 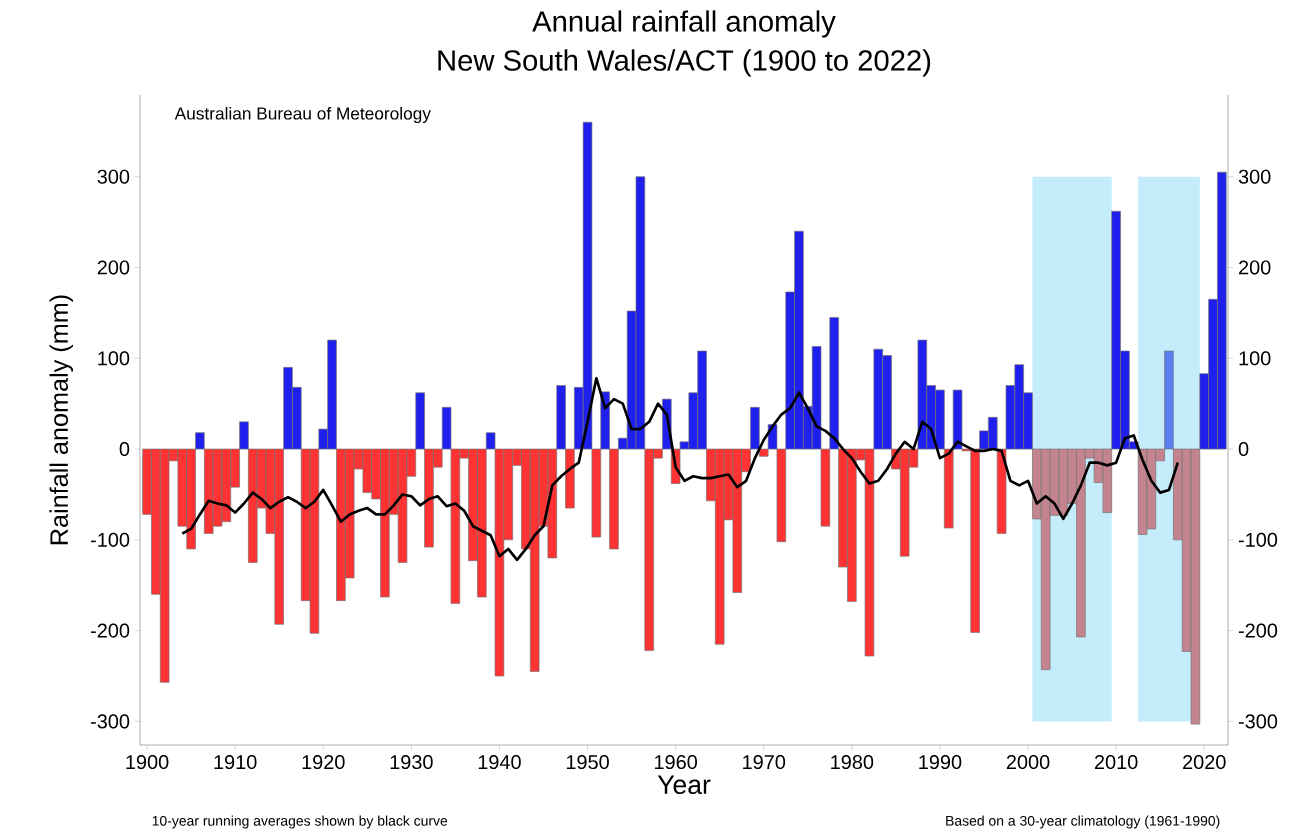 What do you see at coordinates (1083, 822) in the screenshot?
I see `text: Based on a 30-year climatology (1961-1990)` at bounding box center [1083, 822].